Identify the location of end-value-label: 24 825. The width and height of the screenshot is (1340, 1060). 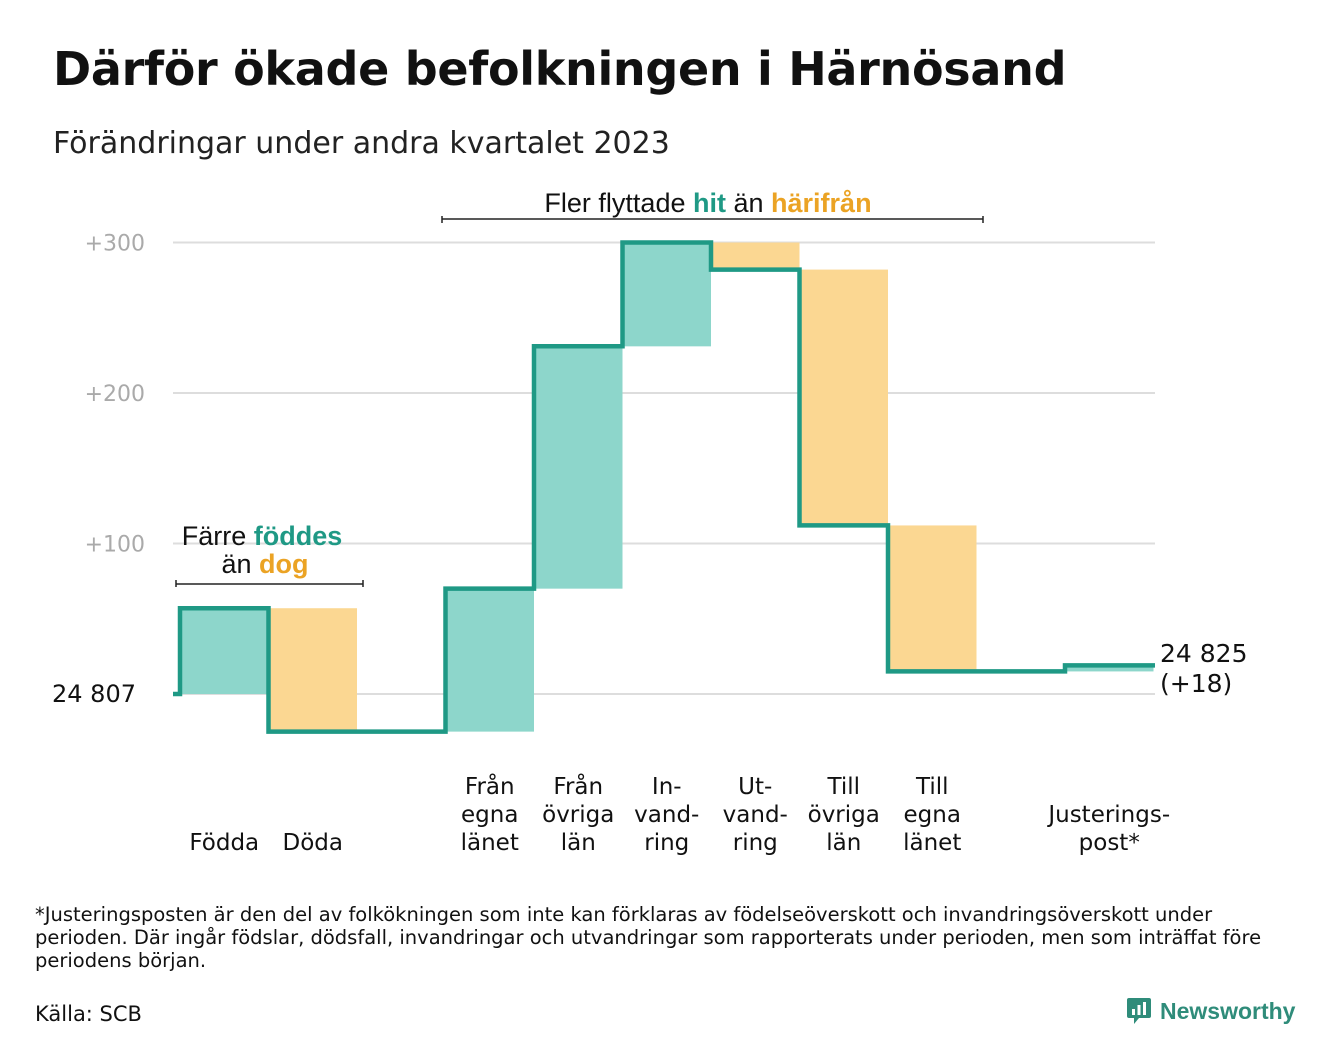
(1203, 653).